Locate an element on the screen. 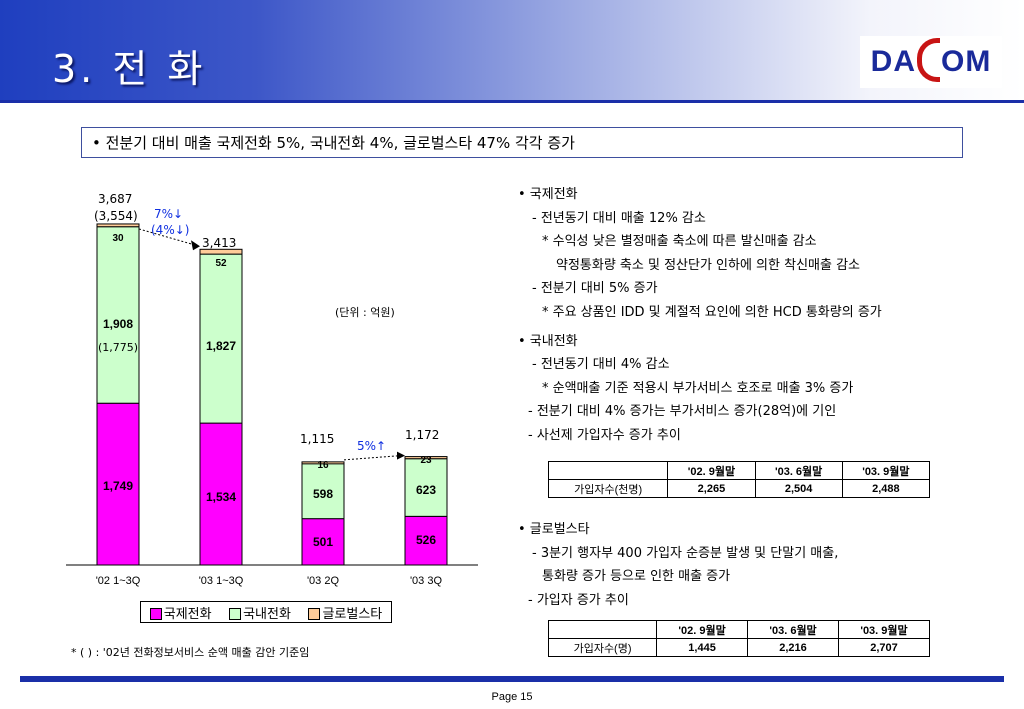  footnote: * ( ) : '02년 전화정보서비스 순액 매출 감안 기준임 is located at coordinates (190, 652).